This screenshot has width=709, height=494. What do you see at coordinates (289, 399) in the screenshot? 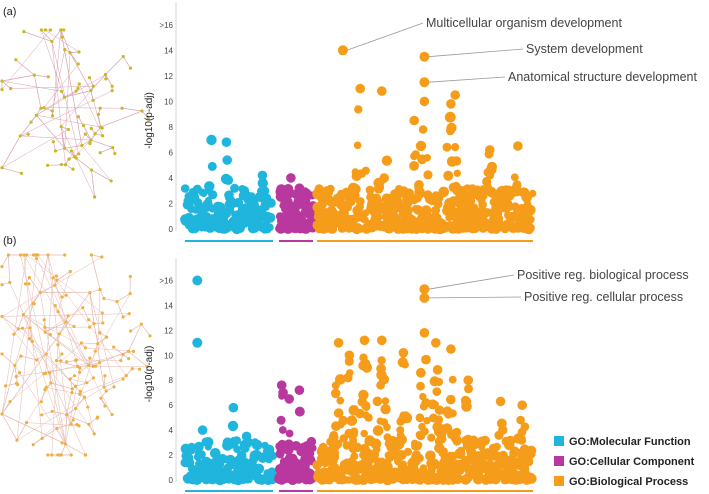
I see `peak-point-cc` at bounding box center [289, 399].